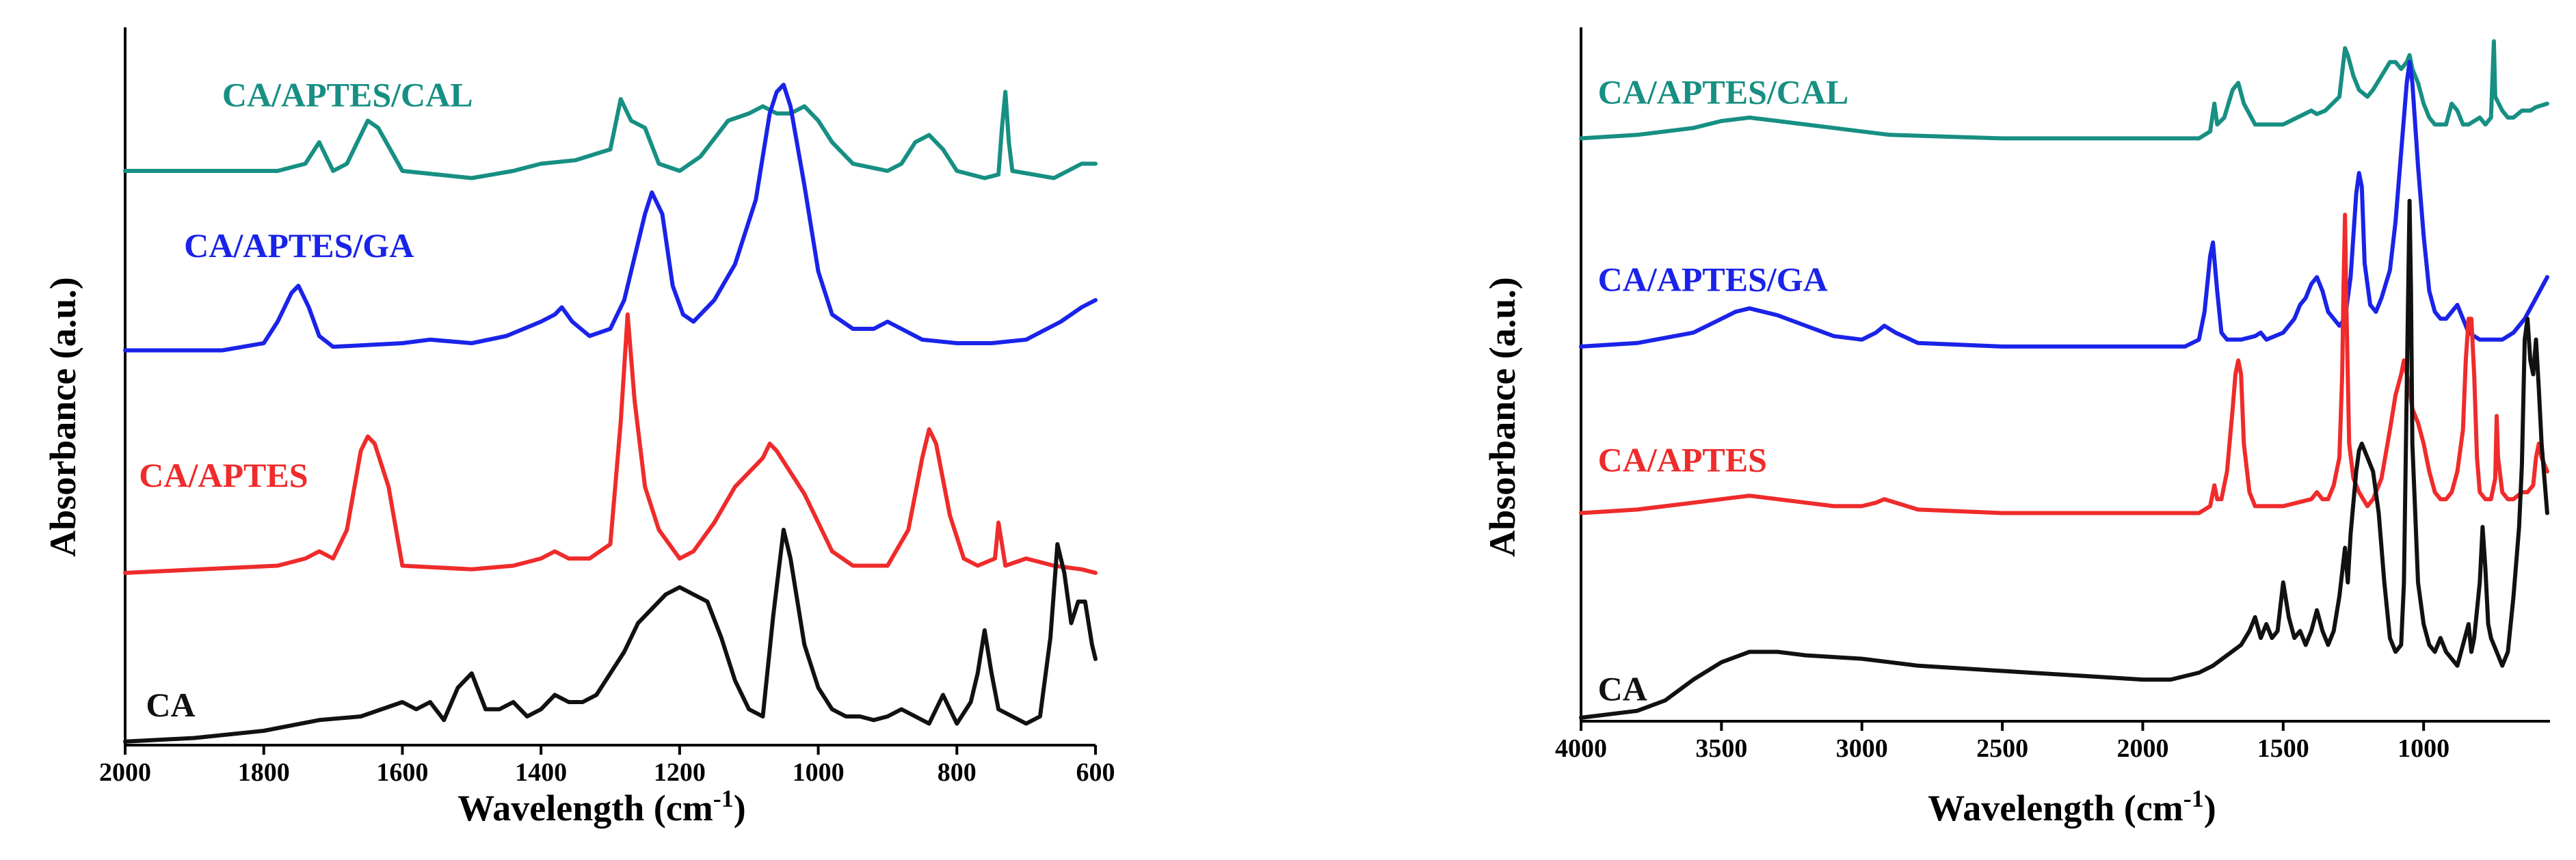  What do you see at coordinates (1095, 772) in the screenshot?
I see `x-tick-label: 600` at bounding box center [1095, 772].